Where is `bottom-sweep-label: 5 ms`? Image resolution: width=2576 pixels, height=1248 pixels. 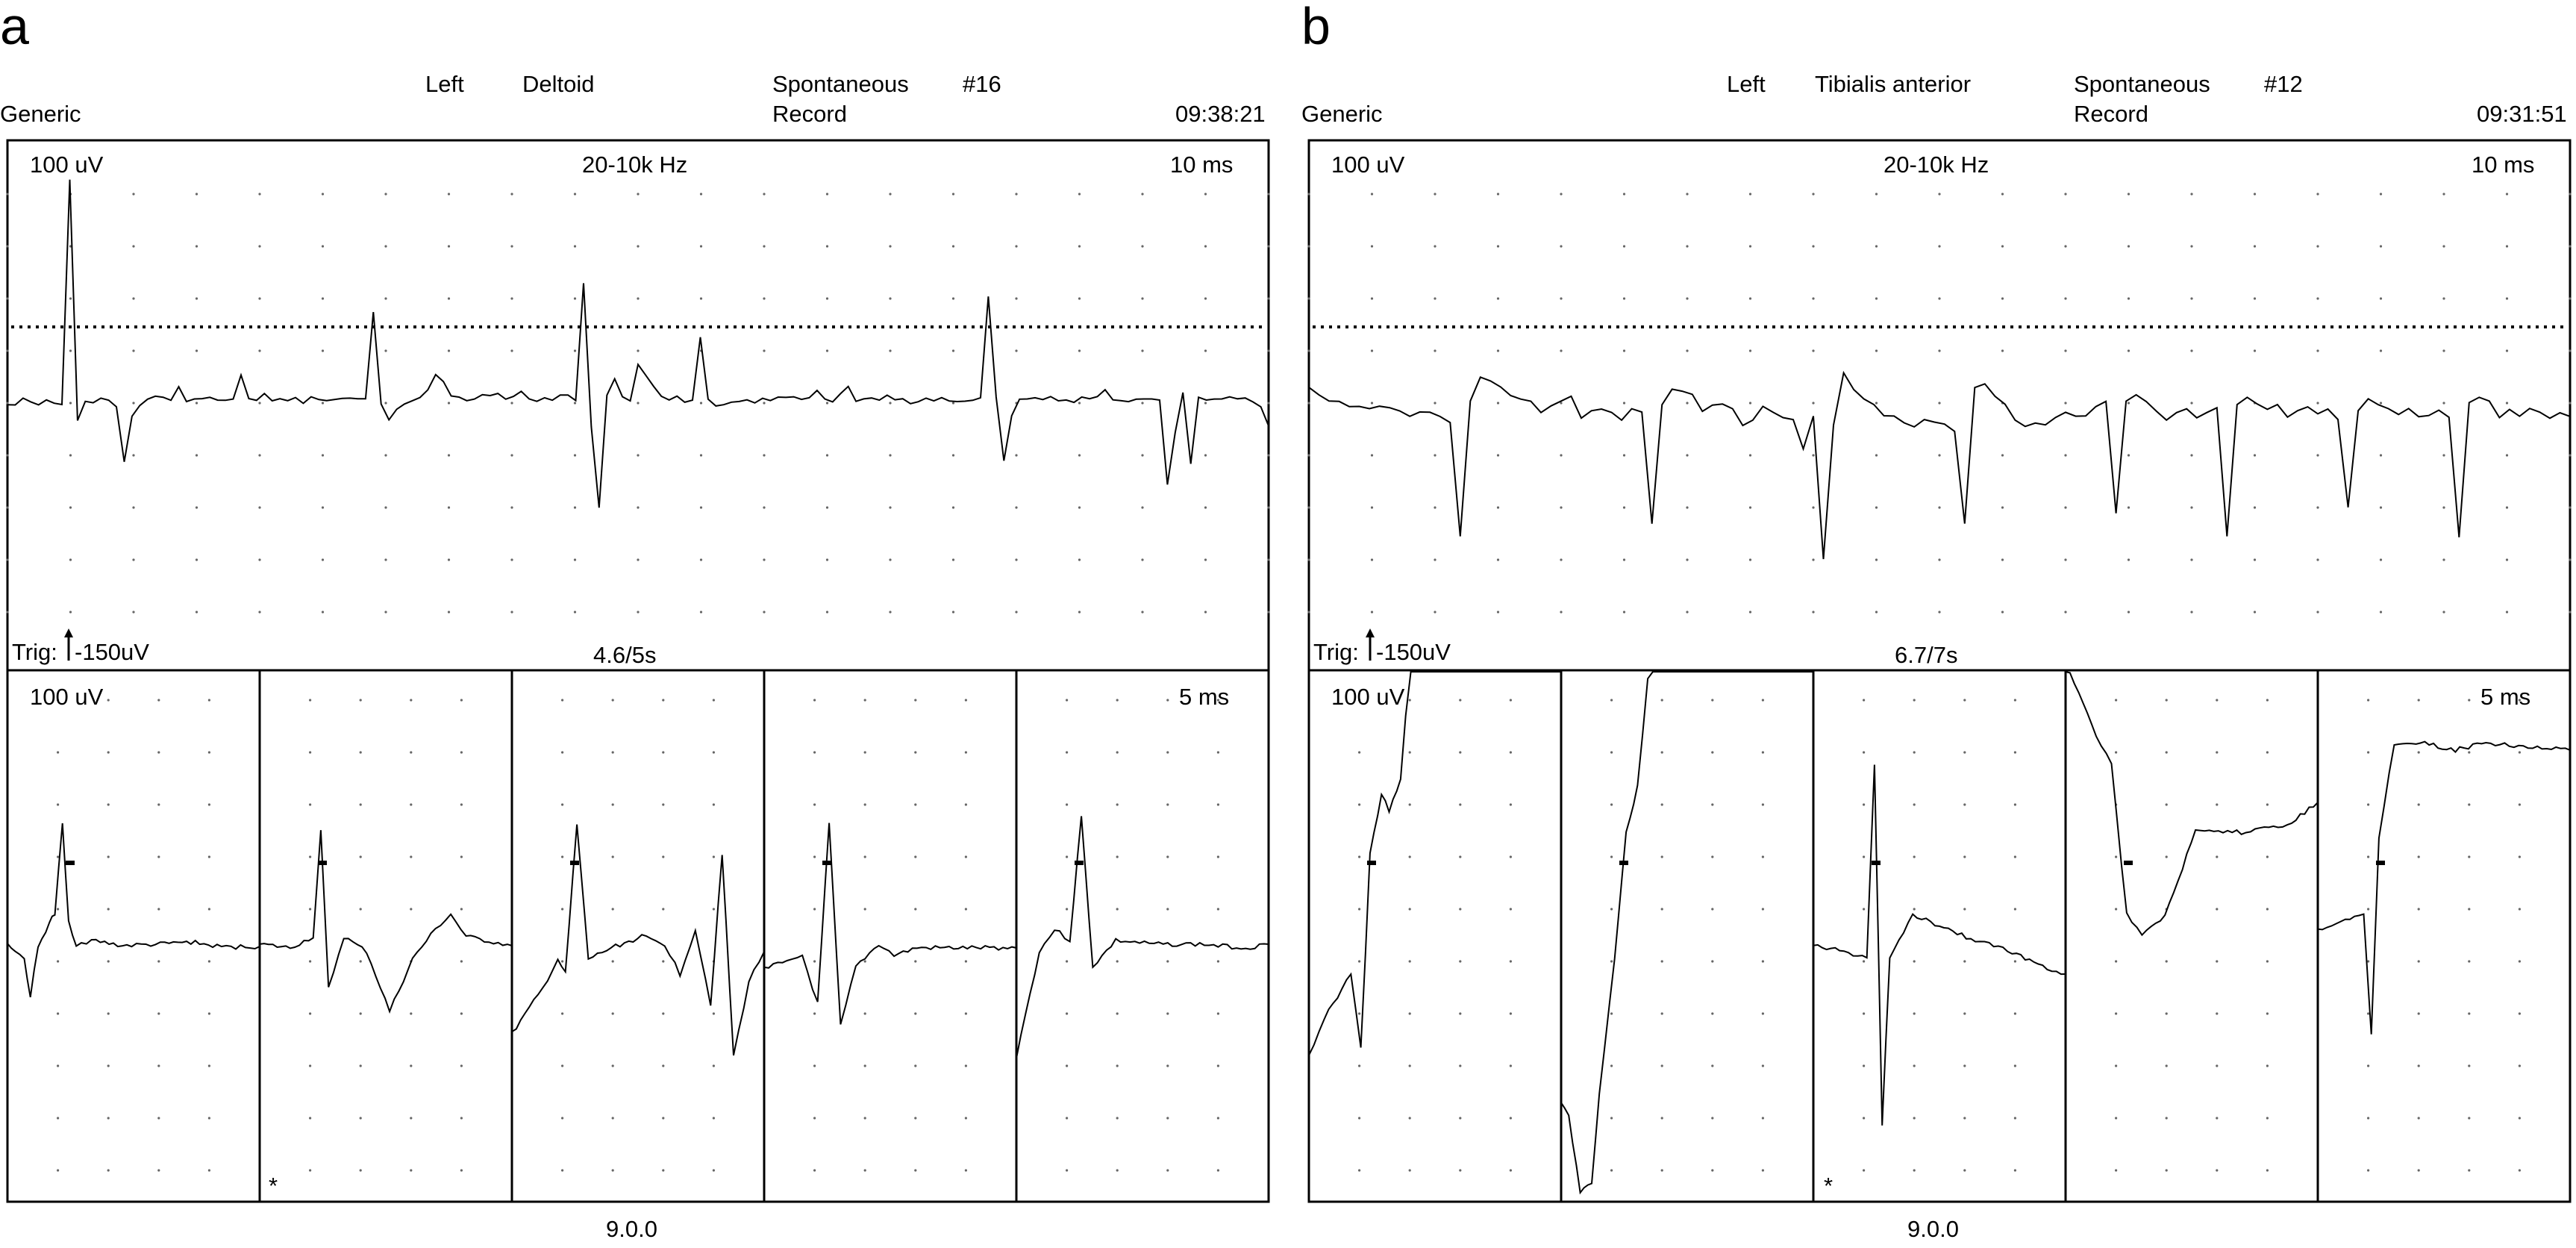
bottom-sweep-label: 5 ms is located at coordinates (2505, 697).